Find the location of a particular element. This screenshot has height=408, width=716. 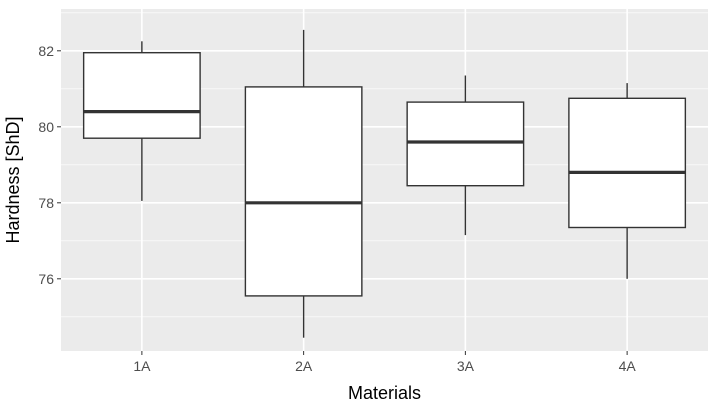

box-2A is located at coordinates (303, 183).